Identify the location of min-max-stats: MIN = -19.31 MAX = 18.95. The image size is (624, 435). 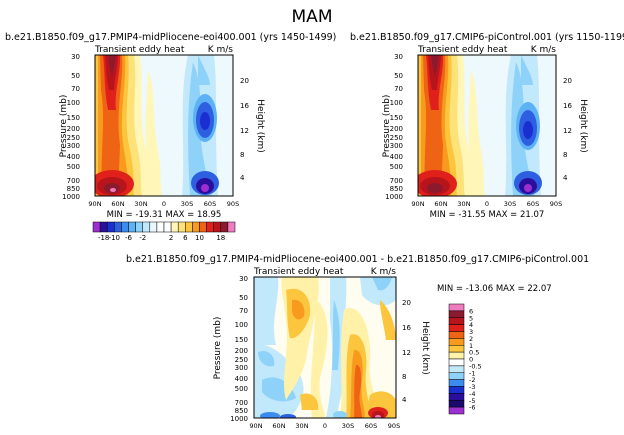
(164, 215).